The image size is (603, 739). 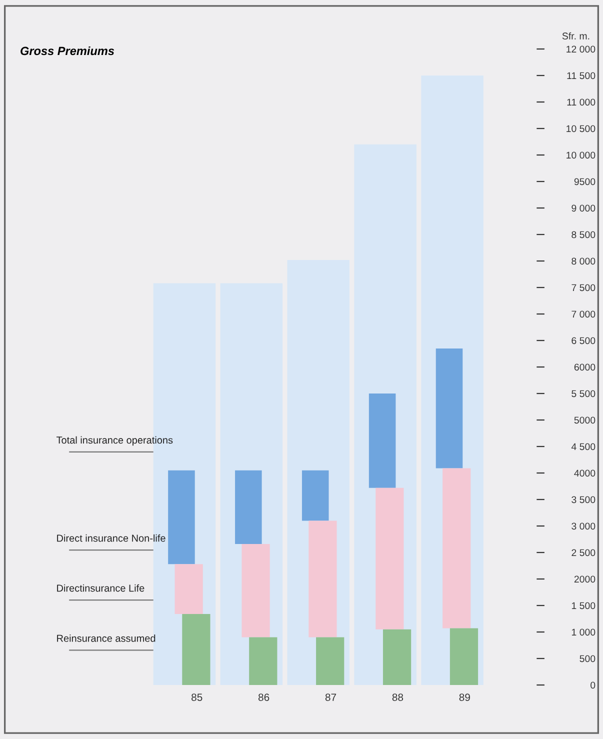 I want to click on series-label: Total insurance operations, so click(x=114, y=441).